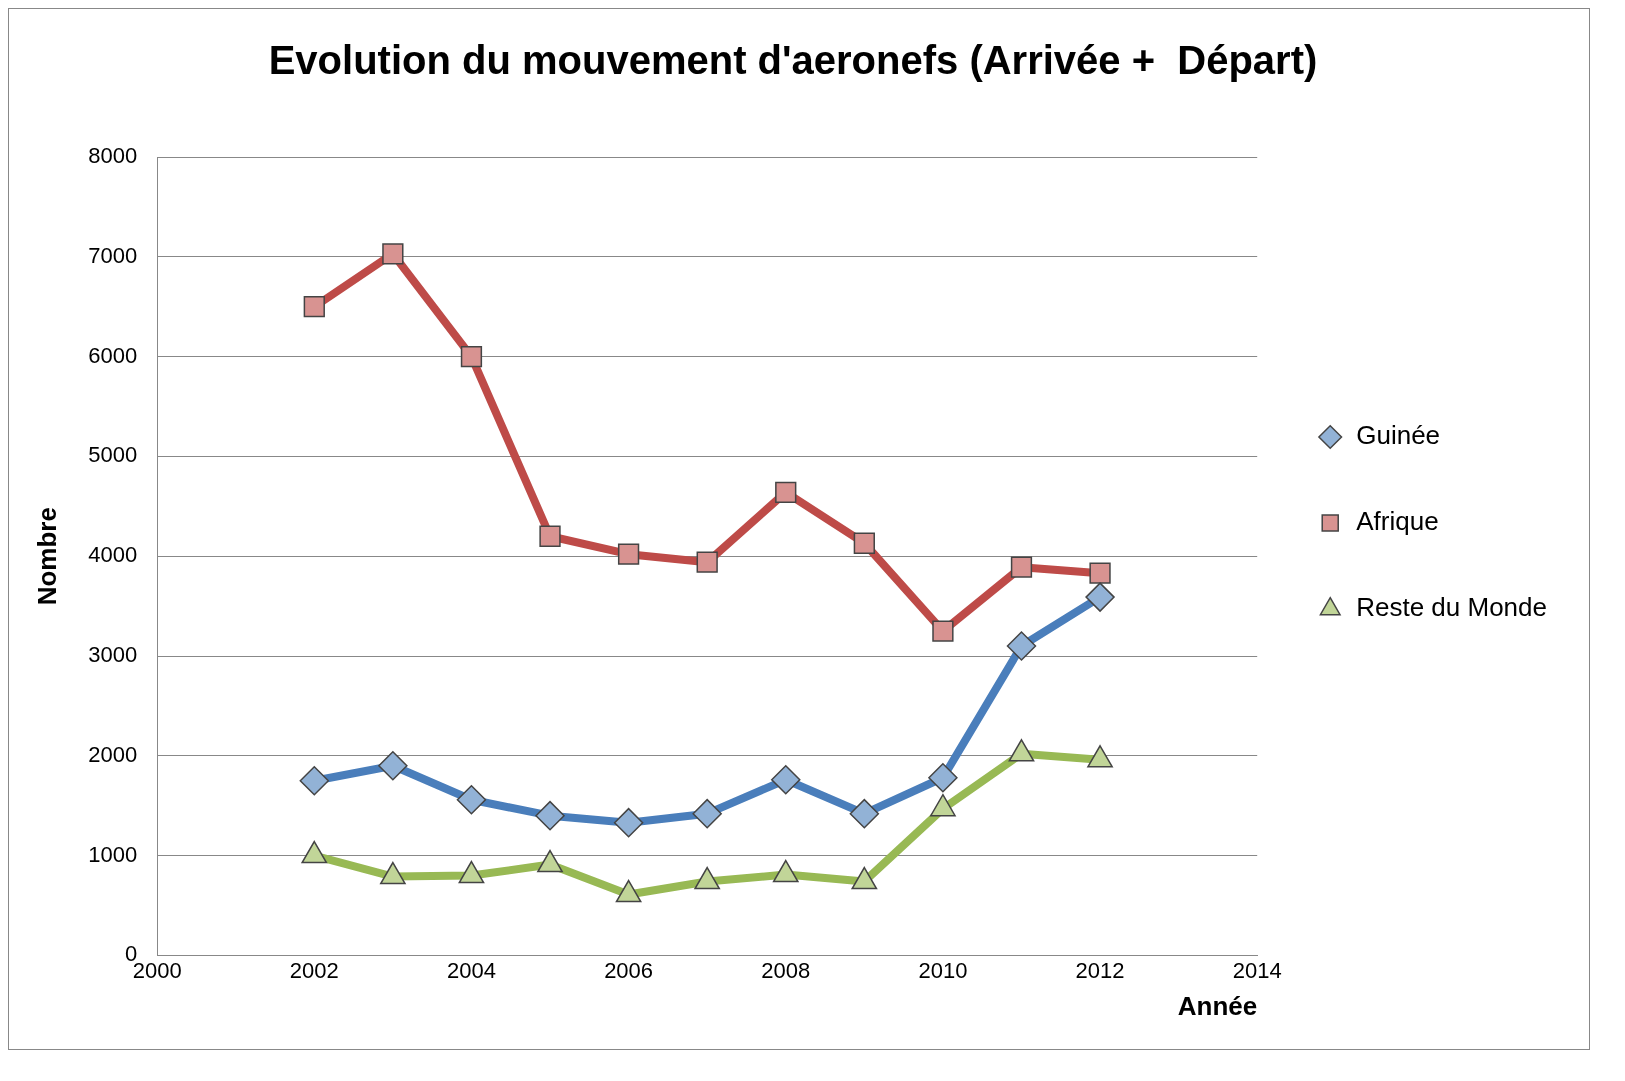 This screenshot has height=1081, width=1625. What do you see at coordinates (113, 455) in the screenshot?
I see `y-tick-label: 5000` at bounding box center [113, 455].